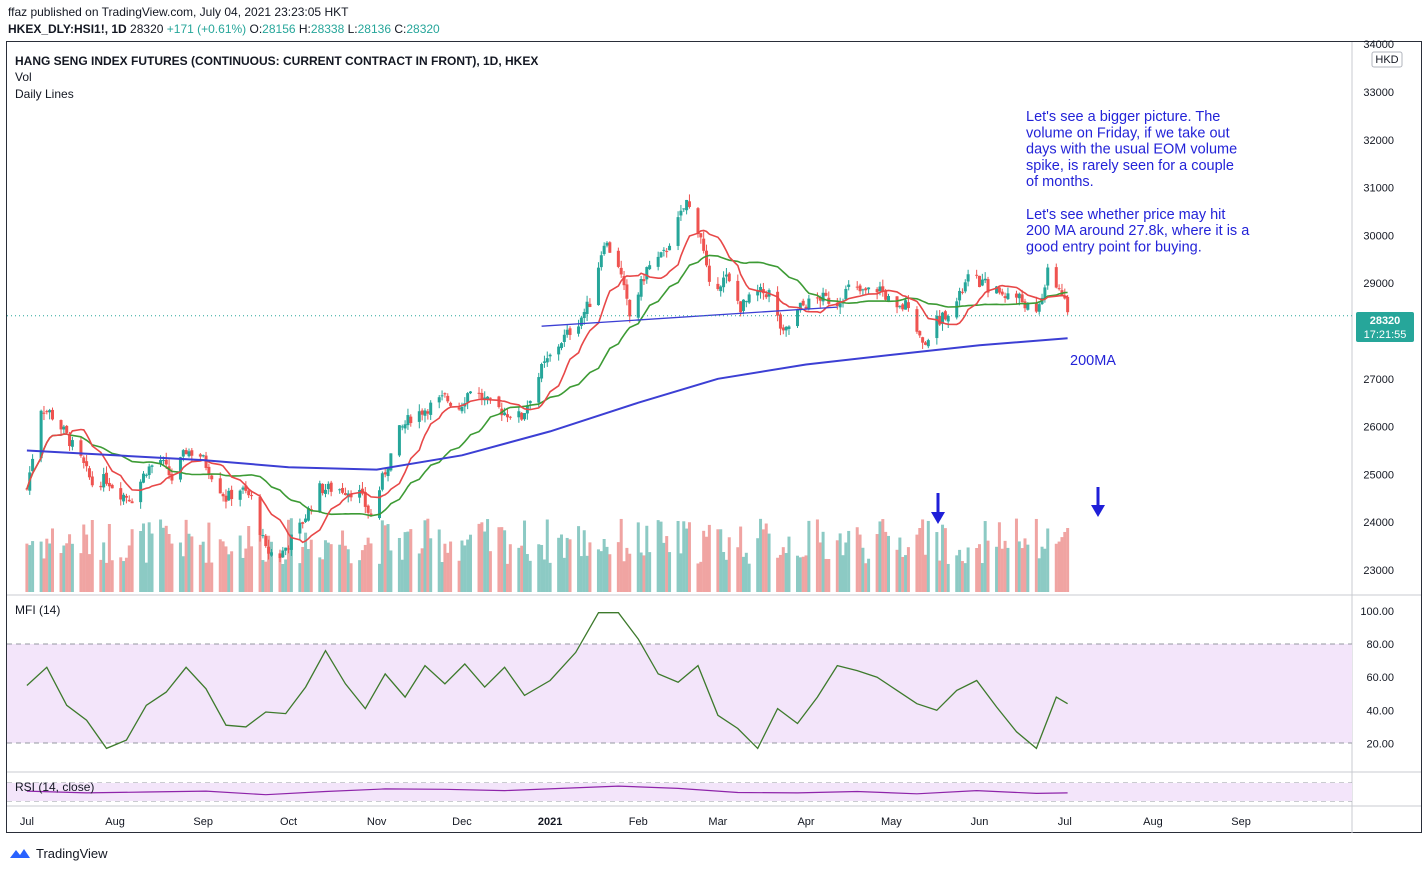  I want to click on tradingview-footer: TradingView, so click(58, 853).